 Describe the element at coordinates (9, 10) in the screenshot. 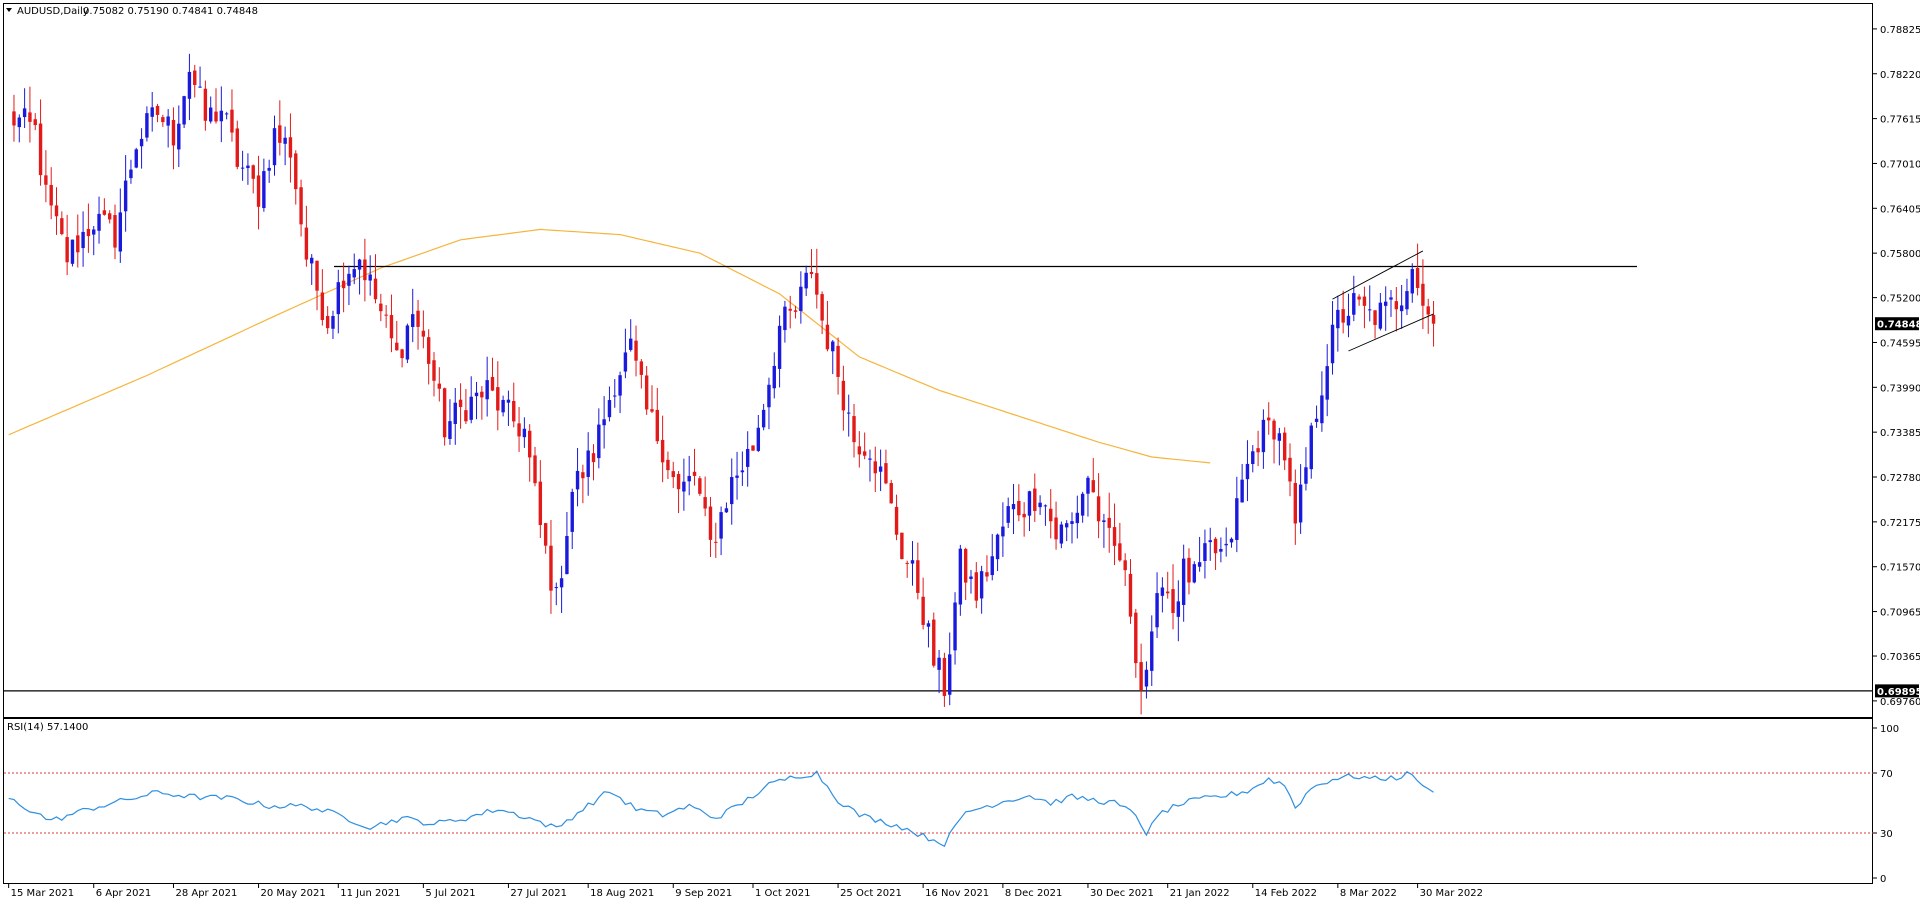

I see `title-dropdown-icon` at that location.